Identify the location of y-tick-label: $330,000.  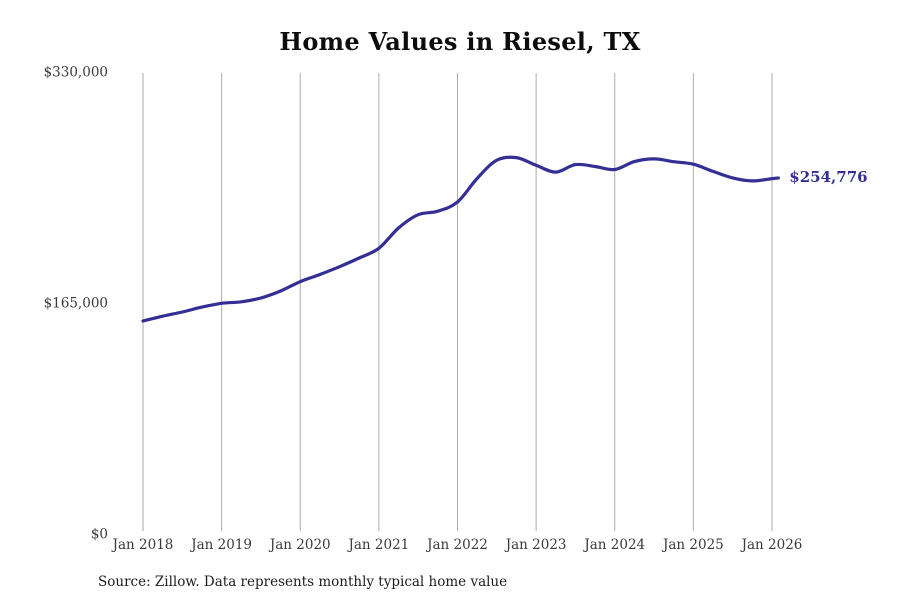
(75, 72).